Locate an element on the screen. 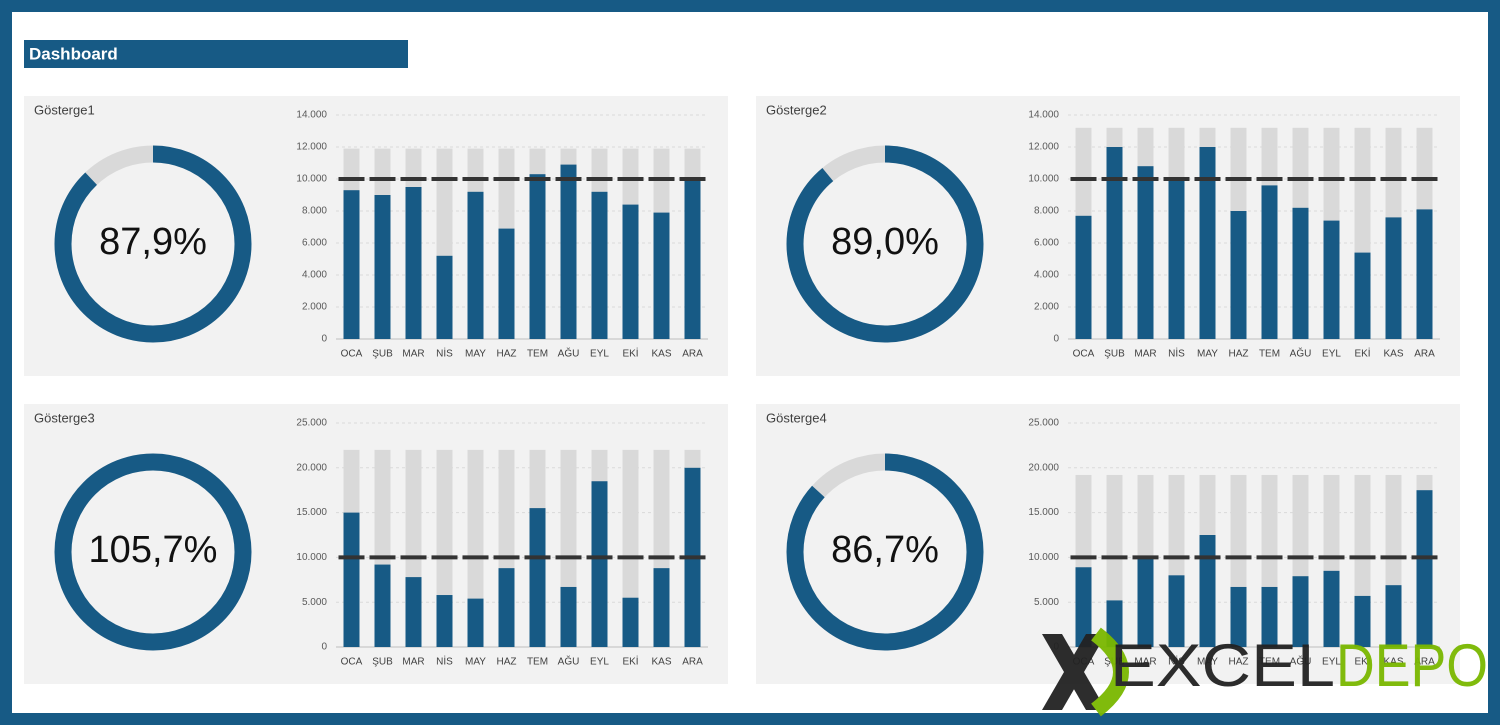 The image size is (1500, 725). panel-title: Gösterge4 is located at coordinates (796, 417).